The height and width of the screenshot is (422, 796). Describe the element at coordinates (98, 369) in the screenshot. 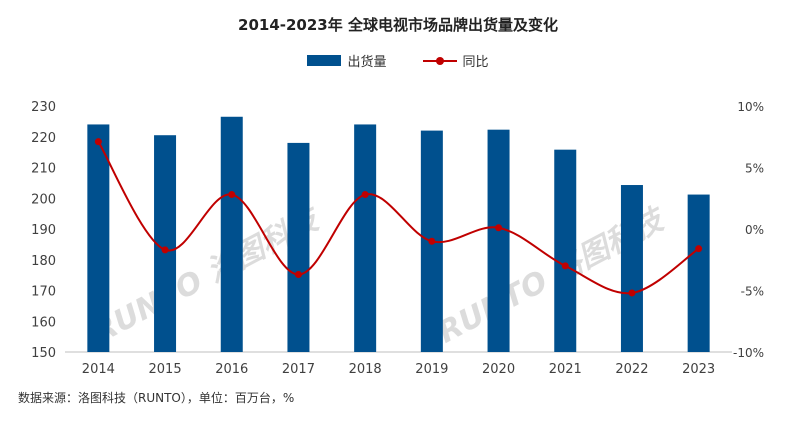

I see `x-tick-label: 2014` at that location.